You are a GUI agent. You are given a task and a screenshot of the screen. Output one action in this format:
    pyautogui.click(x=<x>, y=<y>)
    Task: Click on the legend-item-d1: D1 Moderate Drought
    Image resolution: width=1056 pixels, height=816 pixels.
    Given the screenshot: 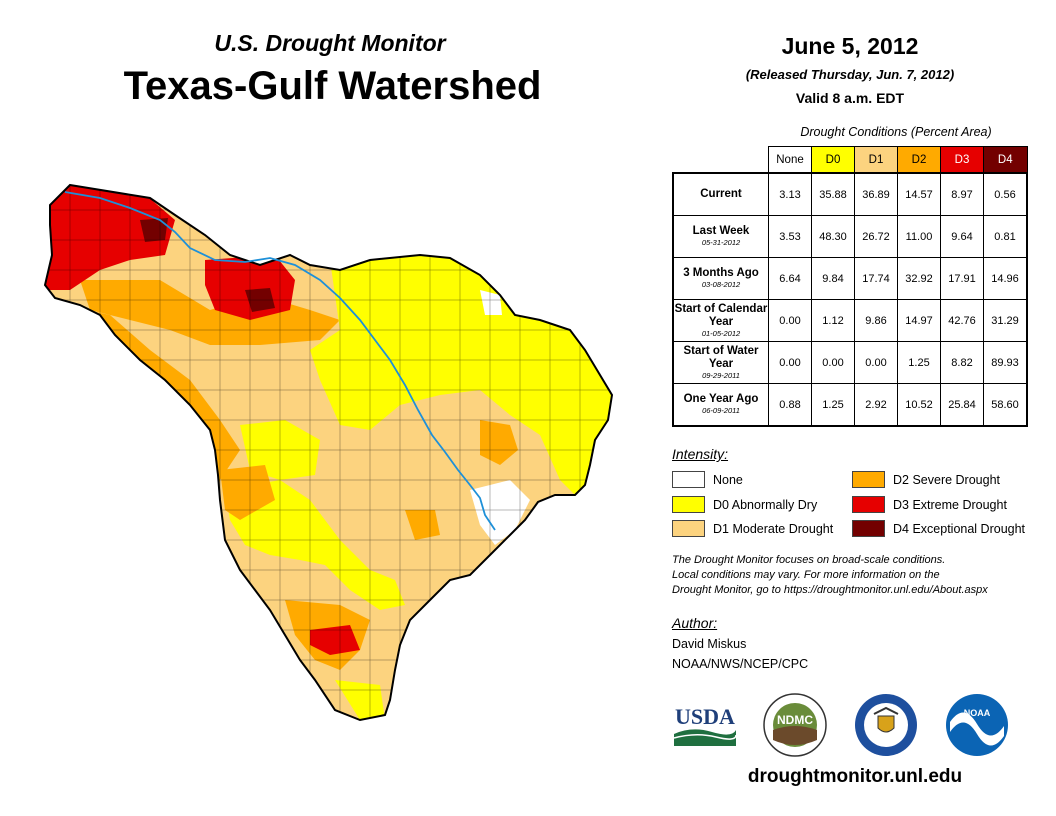 What is the action you would take?
    pyautogui.click(x=752, y=528)
    